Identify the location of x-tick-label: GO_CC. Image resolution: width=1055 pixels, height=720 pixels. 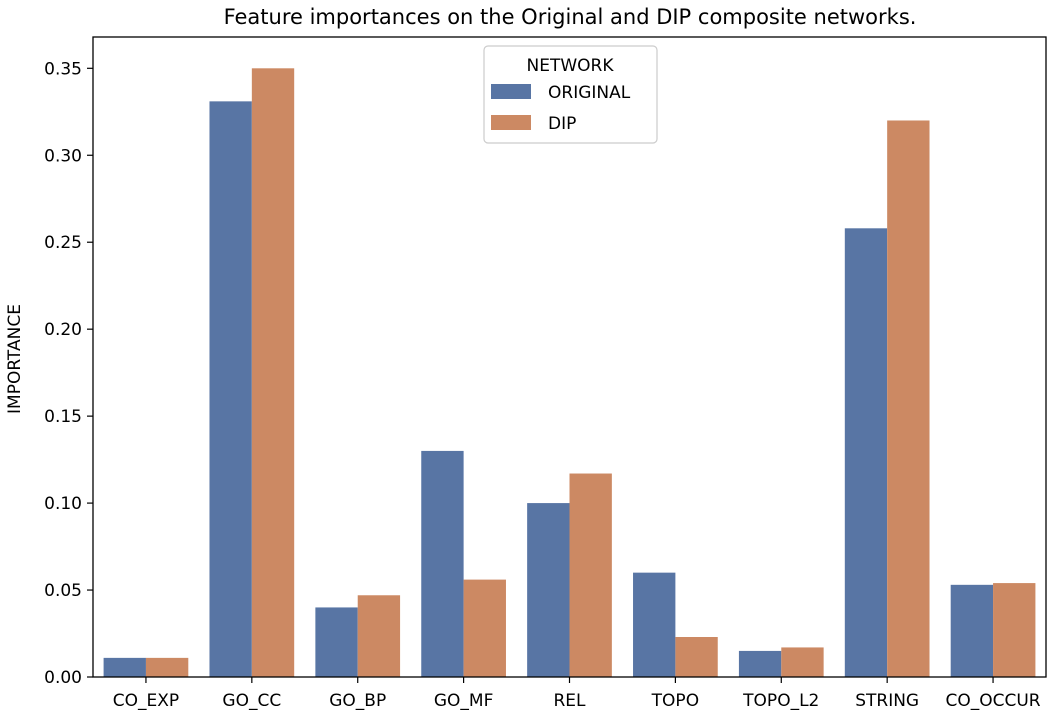
(251, 701).